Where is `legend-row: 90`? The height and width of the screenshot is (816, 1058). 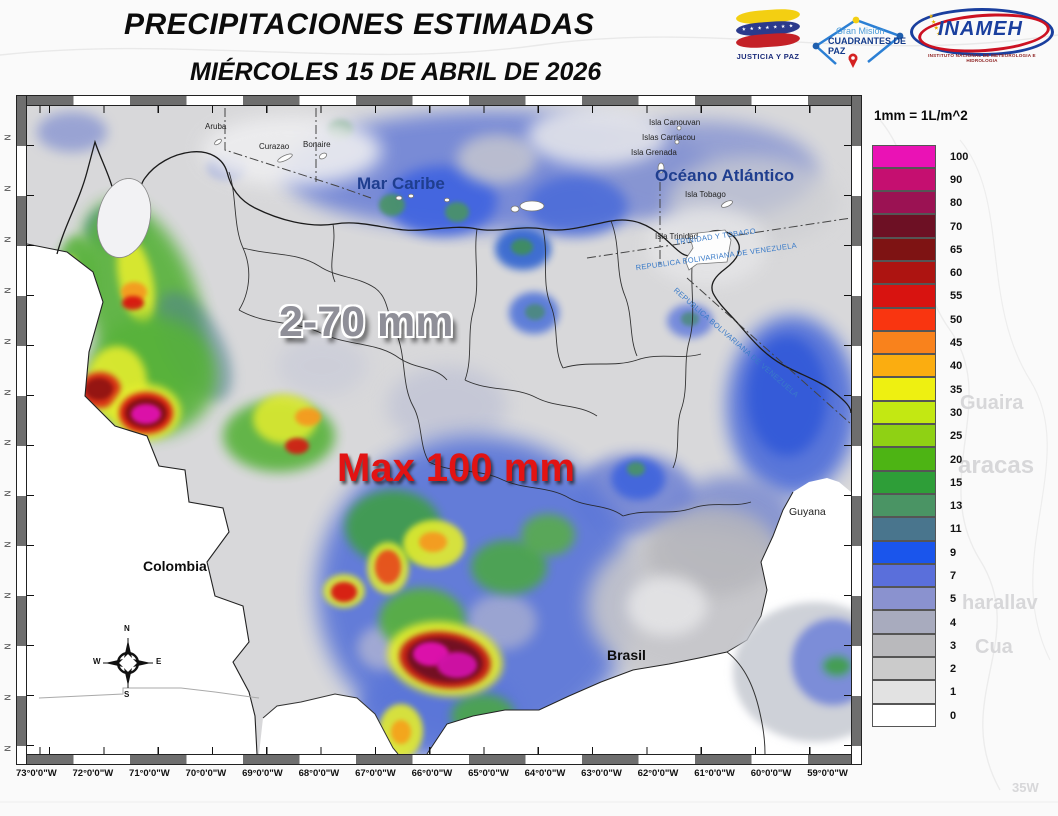 legend-row: 90 is located at coordinates (962, 179).